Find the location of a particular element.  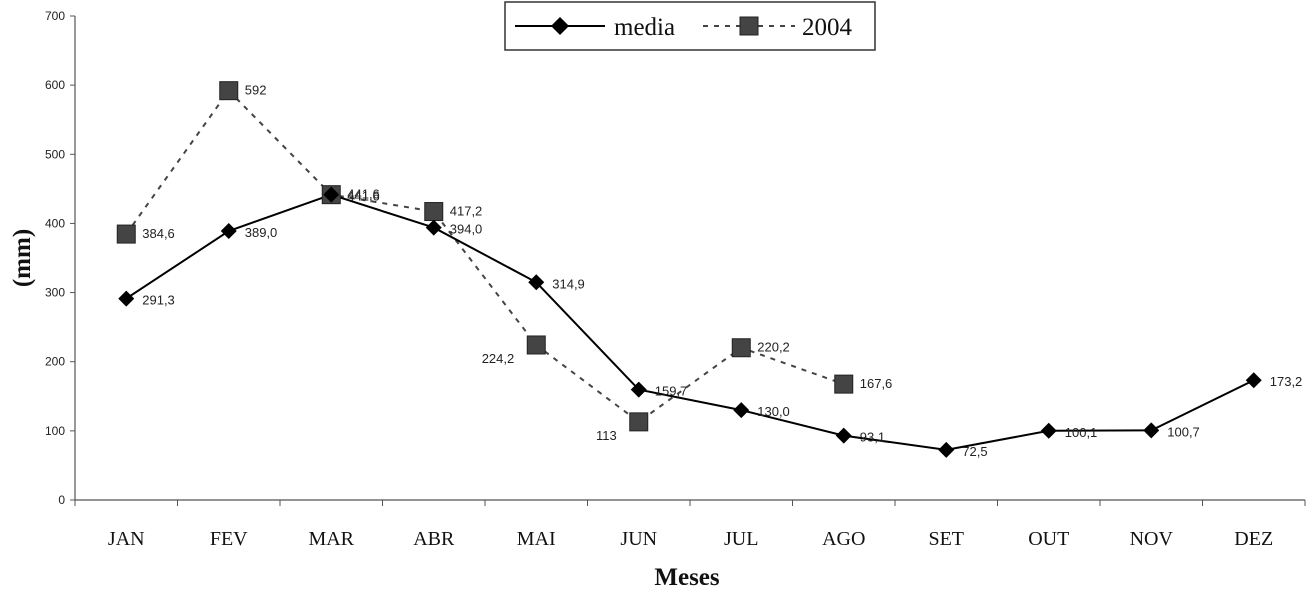

x-tick-label: MAR is located at coordinates (331, 539).